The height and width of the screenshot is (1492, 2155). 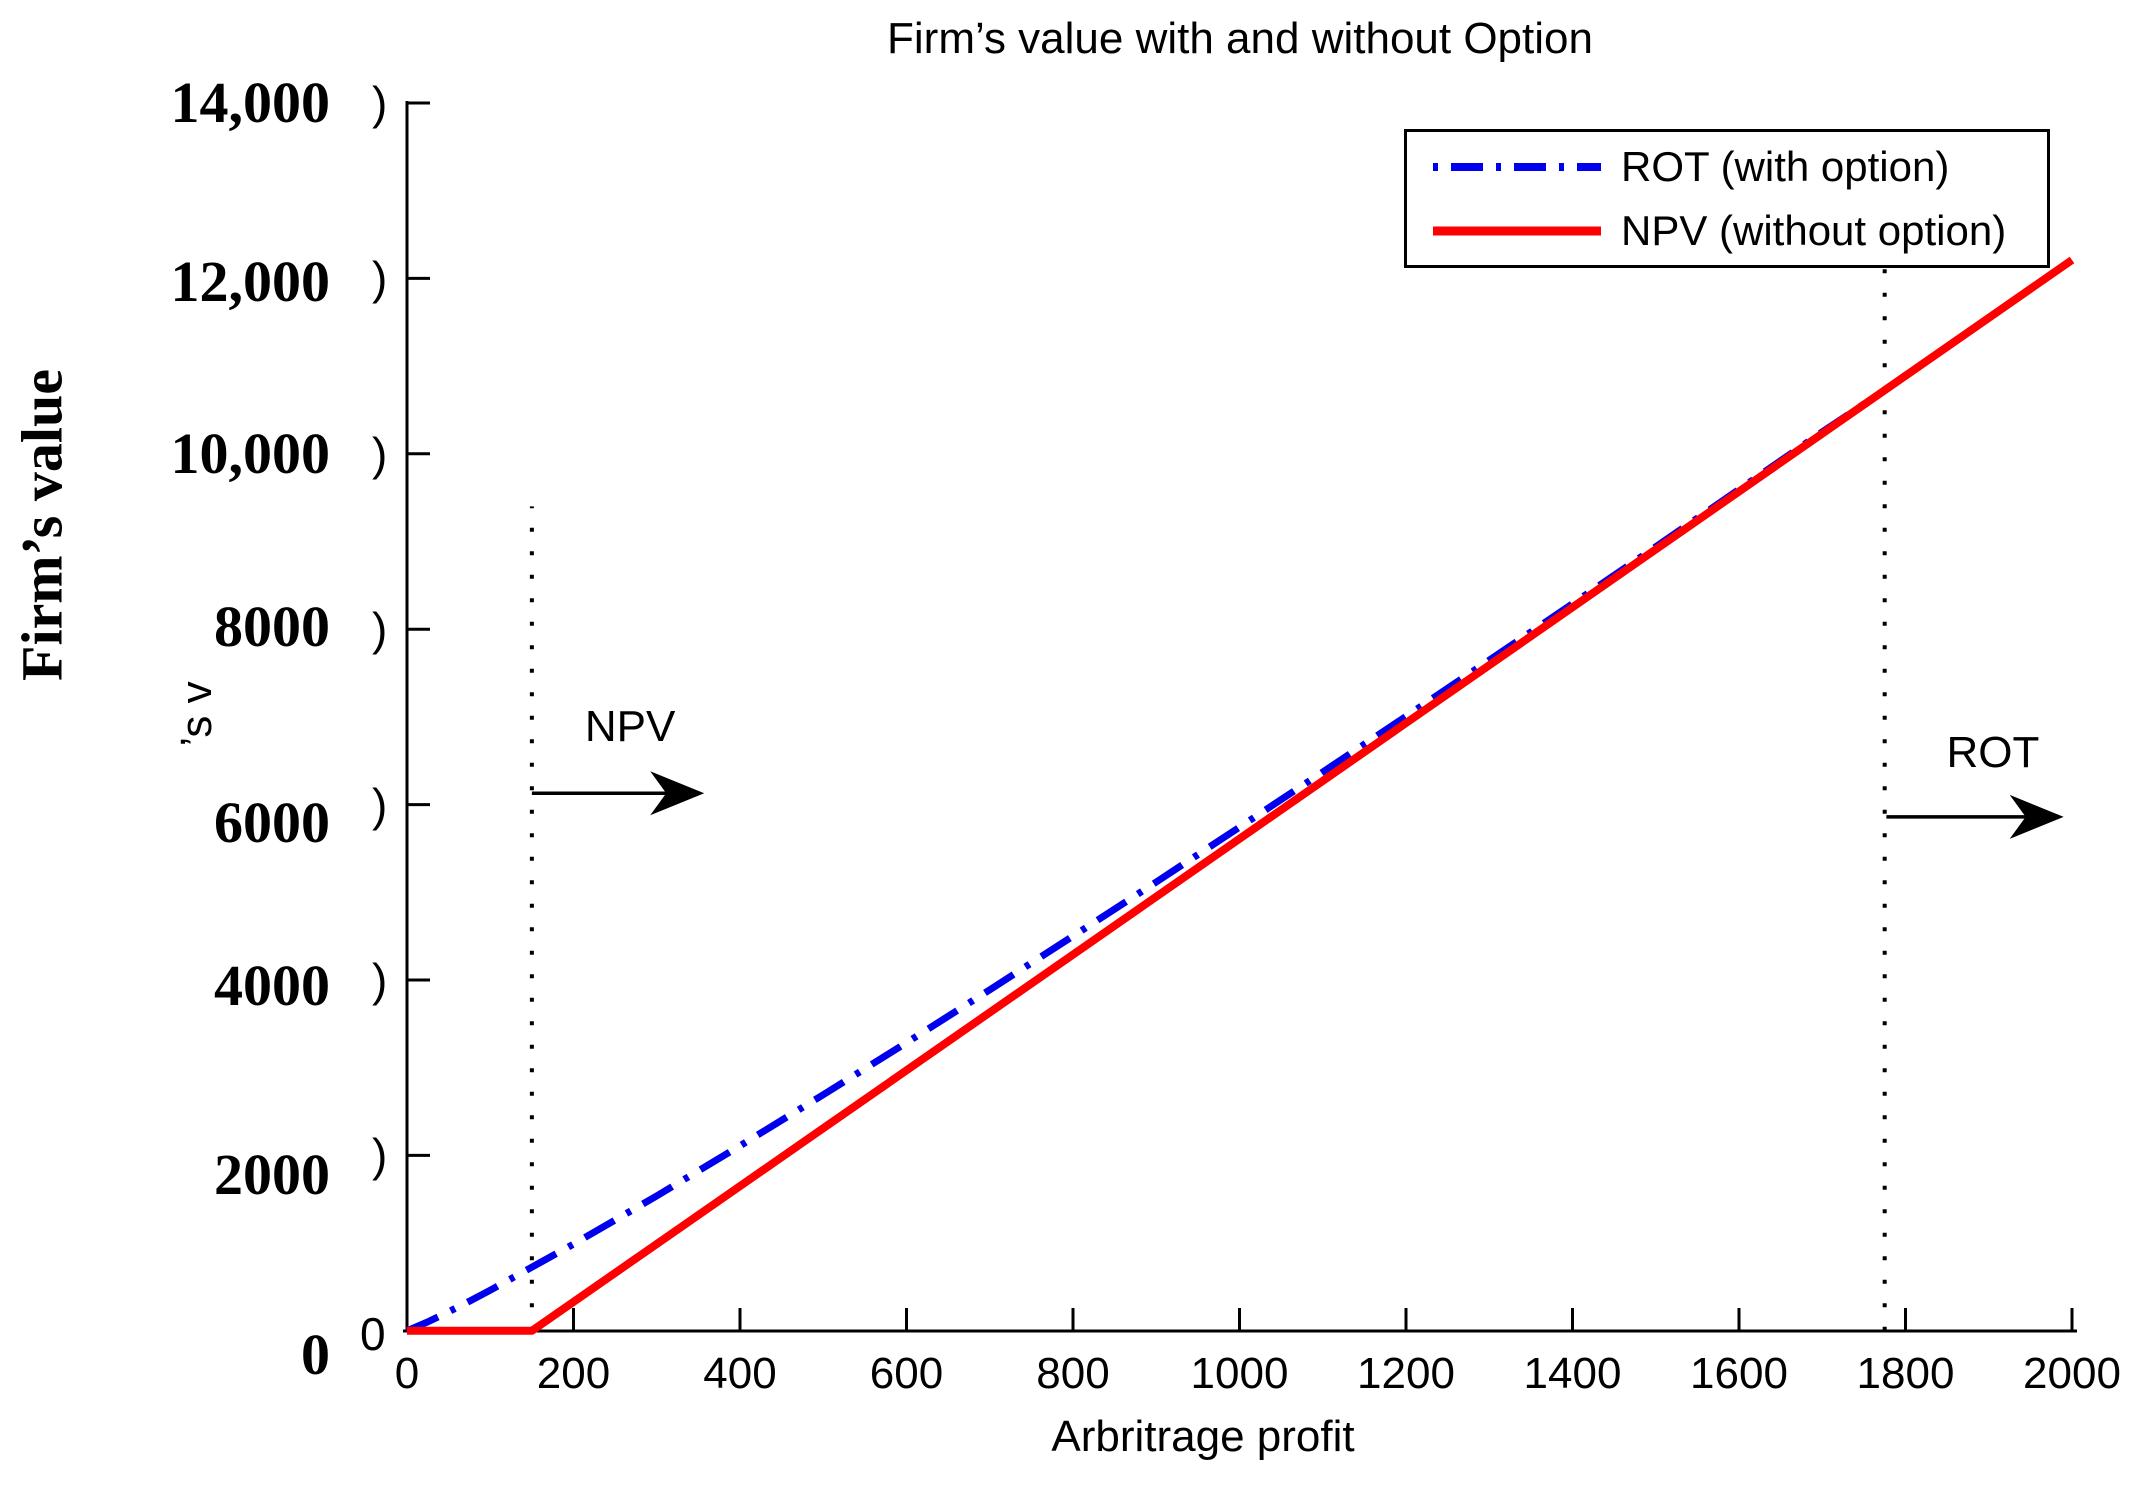 What do you see at coordinates (906, 1373) in the screenshot?
I see `x-tick-label: 600` at bounding box center [906, 1373].